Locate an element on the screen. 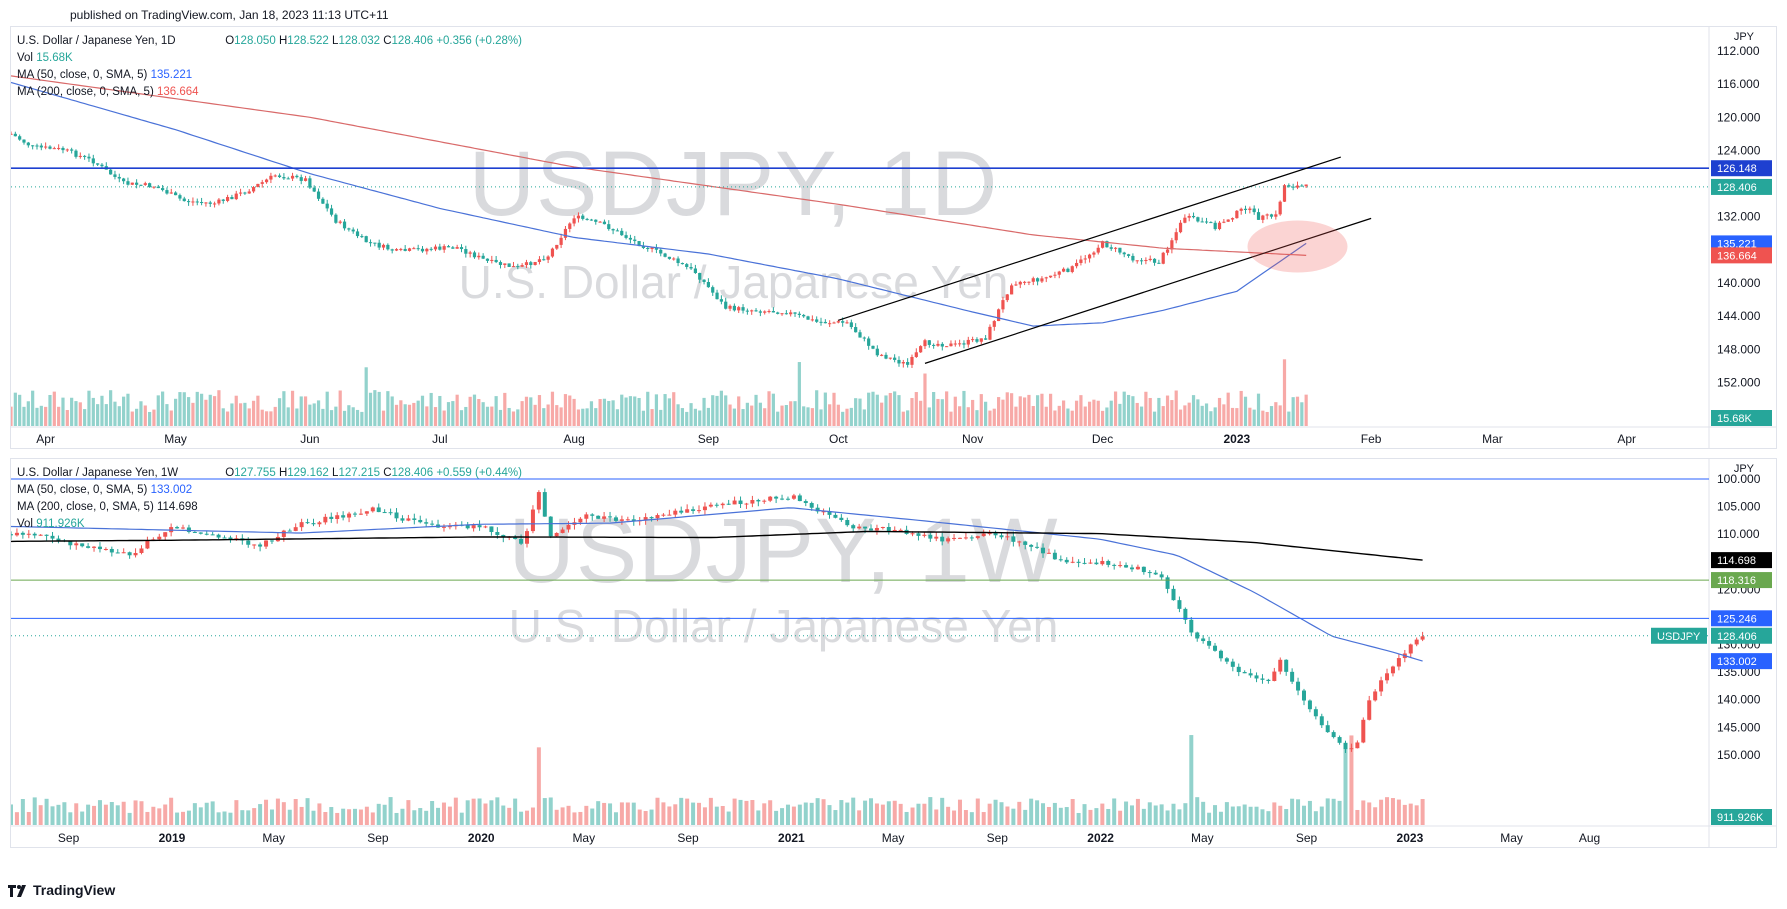  symbol-title: U.S. Dollar / Japanese Yen, 1W is located at coordinates (98, 473).